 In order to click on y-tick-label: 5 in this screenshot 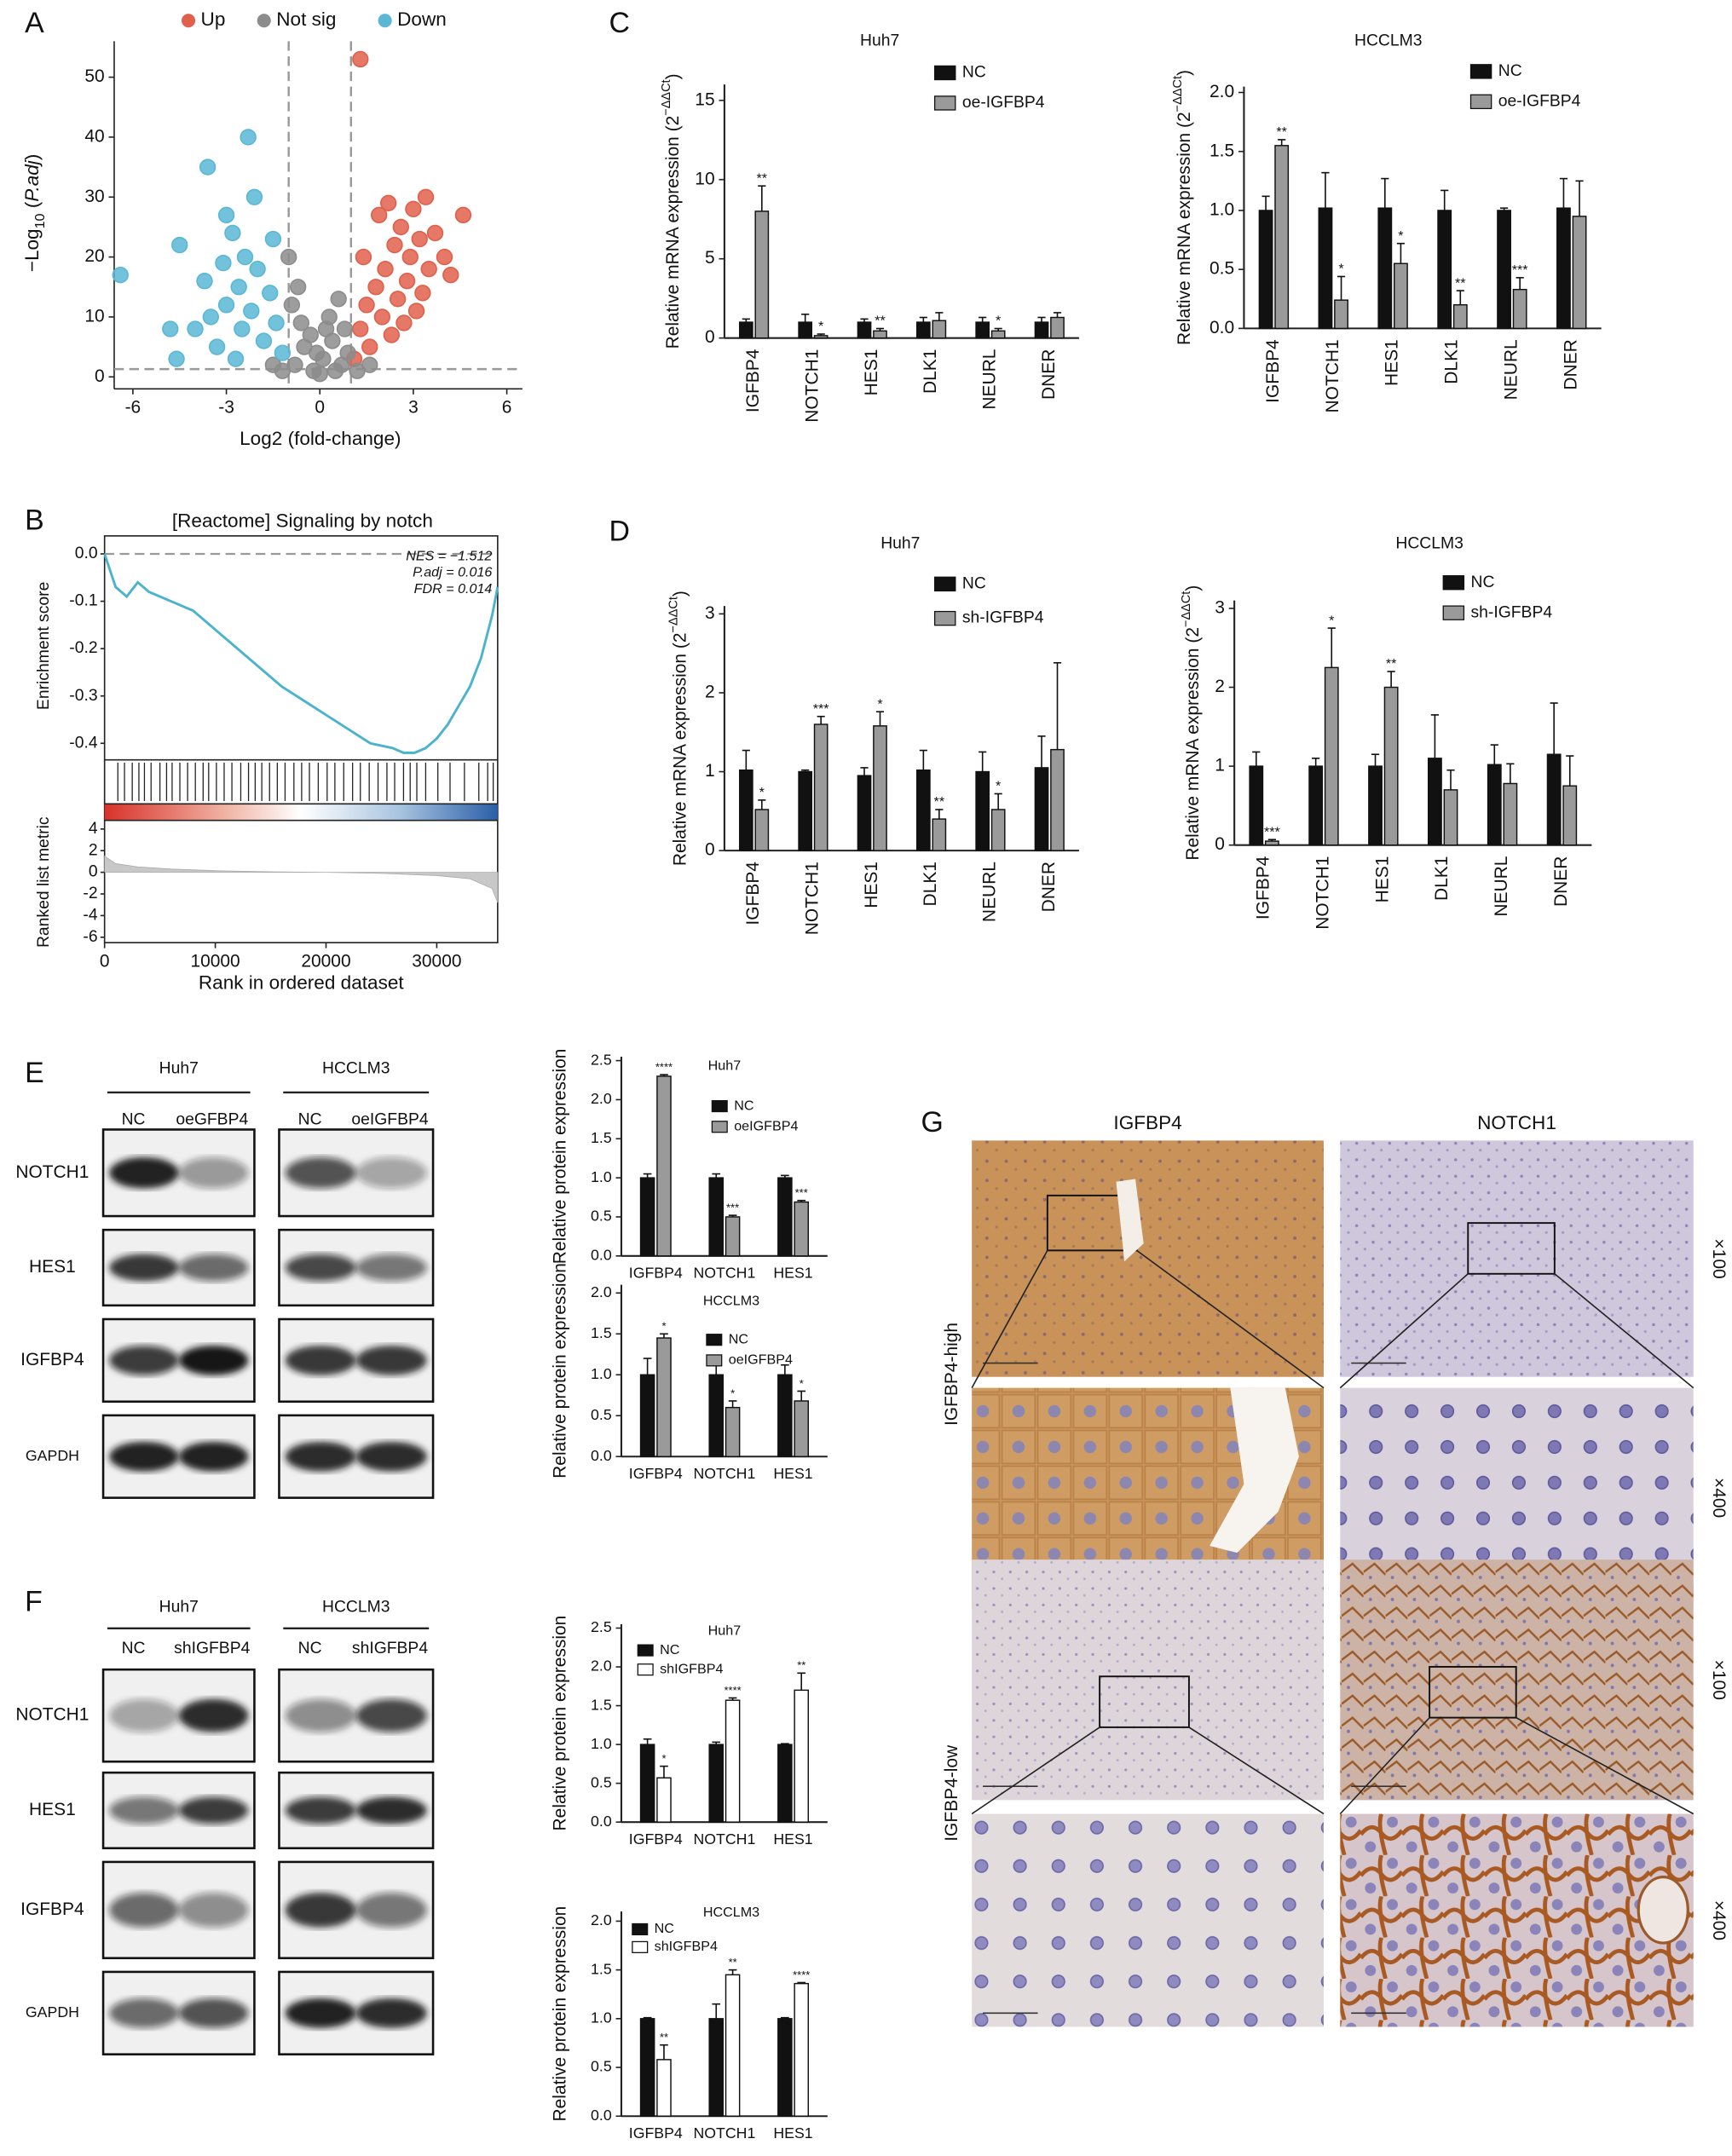, I will do `click(710, 258)`.